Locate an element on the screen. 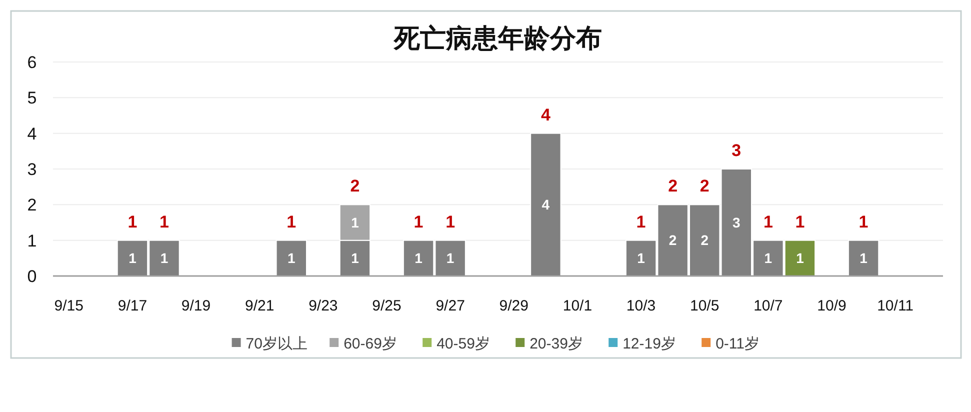  x-tick-label: 10/9 is located at coordinates (831, 305).